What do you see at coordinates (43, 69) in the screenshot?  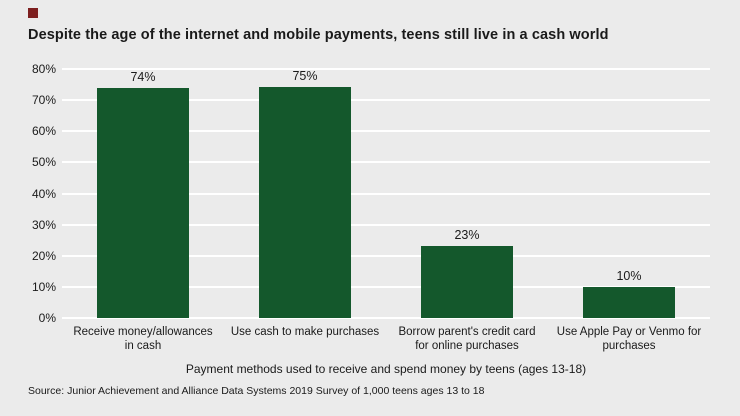 I see `y-tick-label: 80%` at bounding box center [43, 69].